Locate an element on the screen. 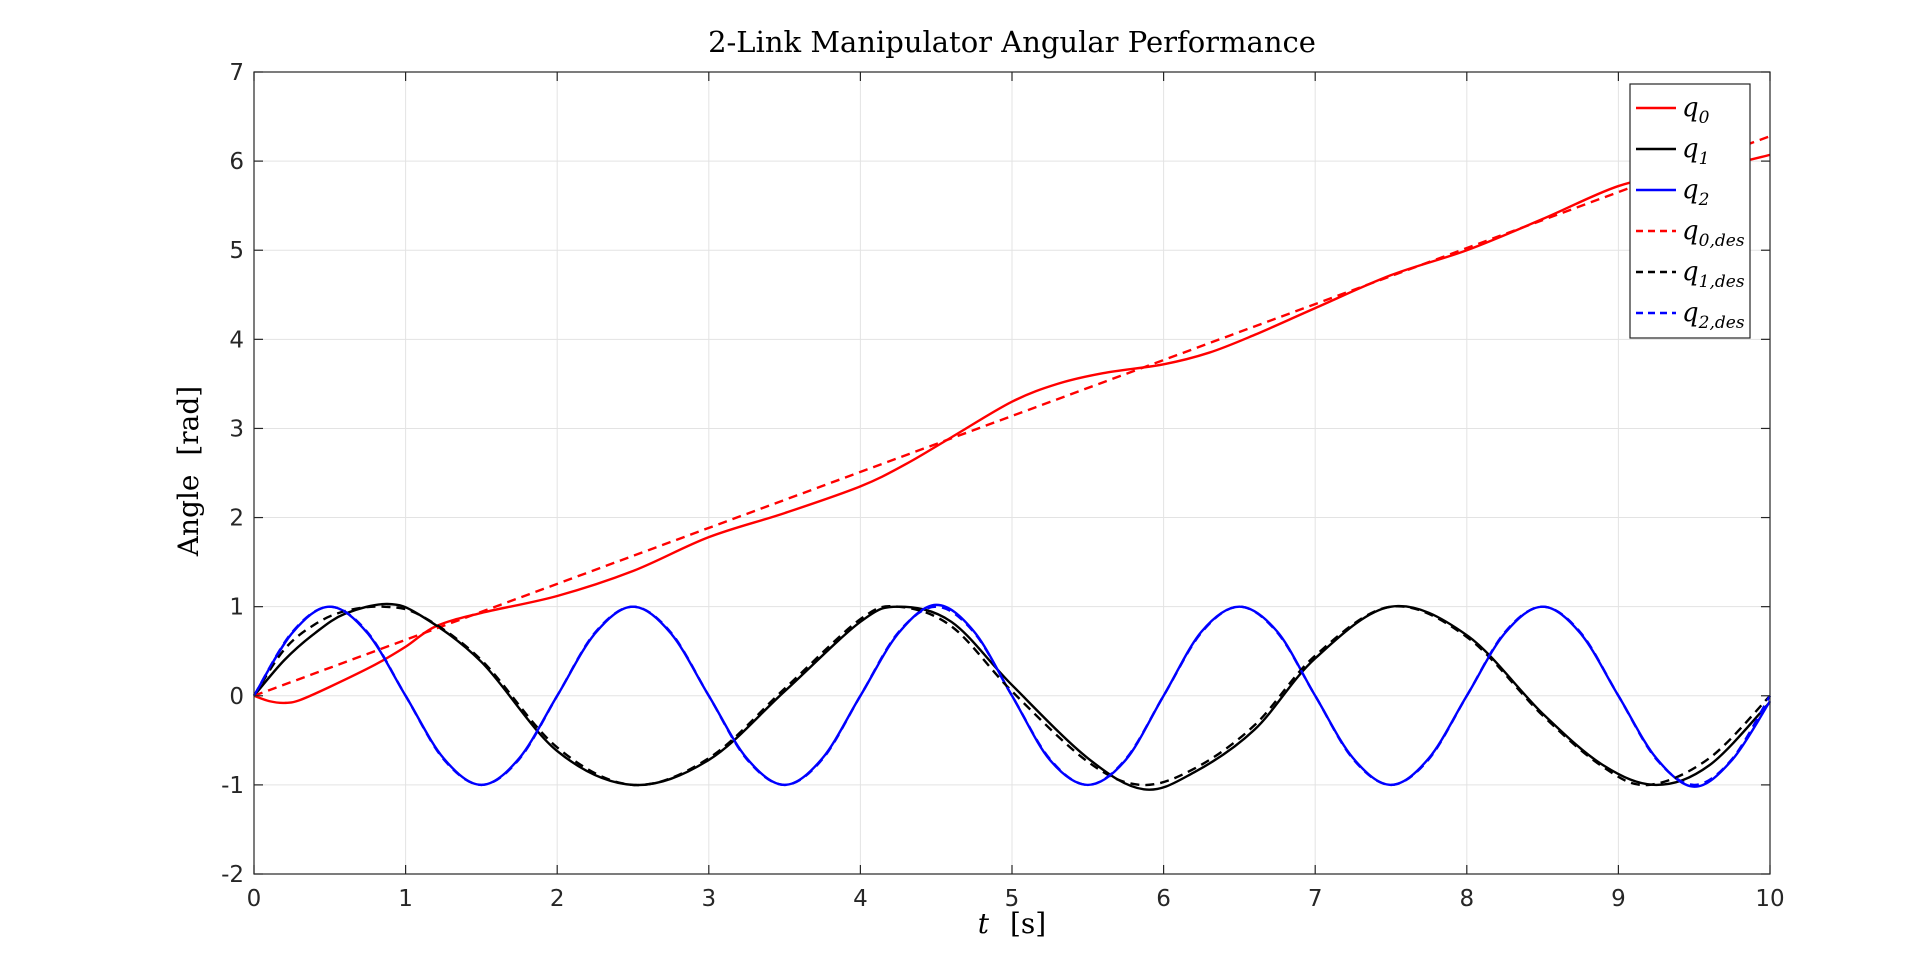 The height and width of the screenshot is (966, 1920). x-axis-label: t [s] is located at coordinates (1012, 923).